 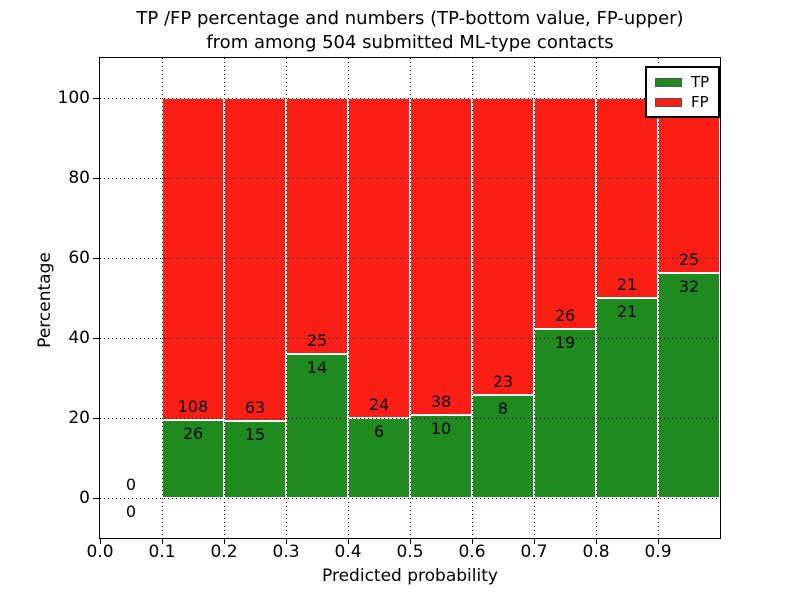 What do you see at coordinates (79, 258) in the screenshot?
I see `y-tick-label: 60` at bounding box center [79, 258].